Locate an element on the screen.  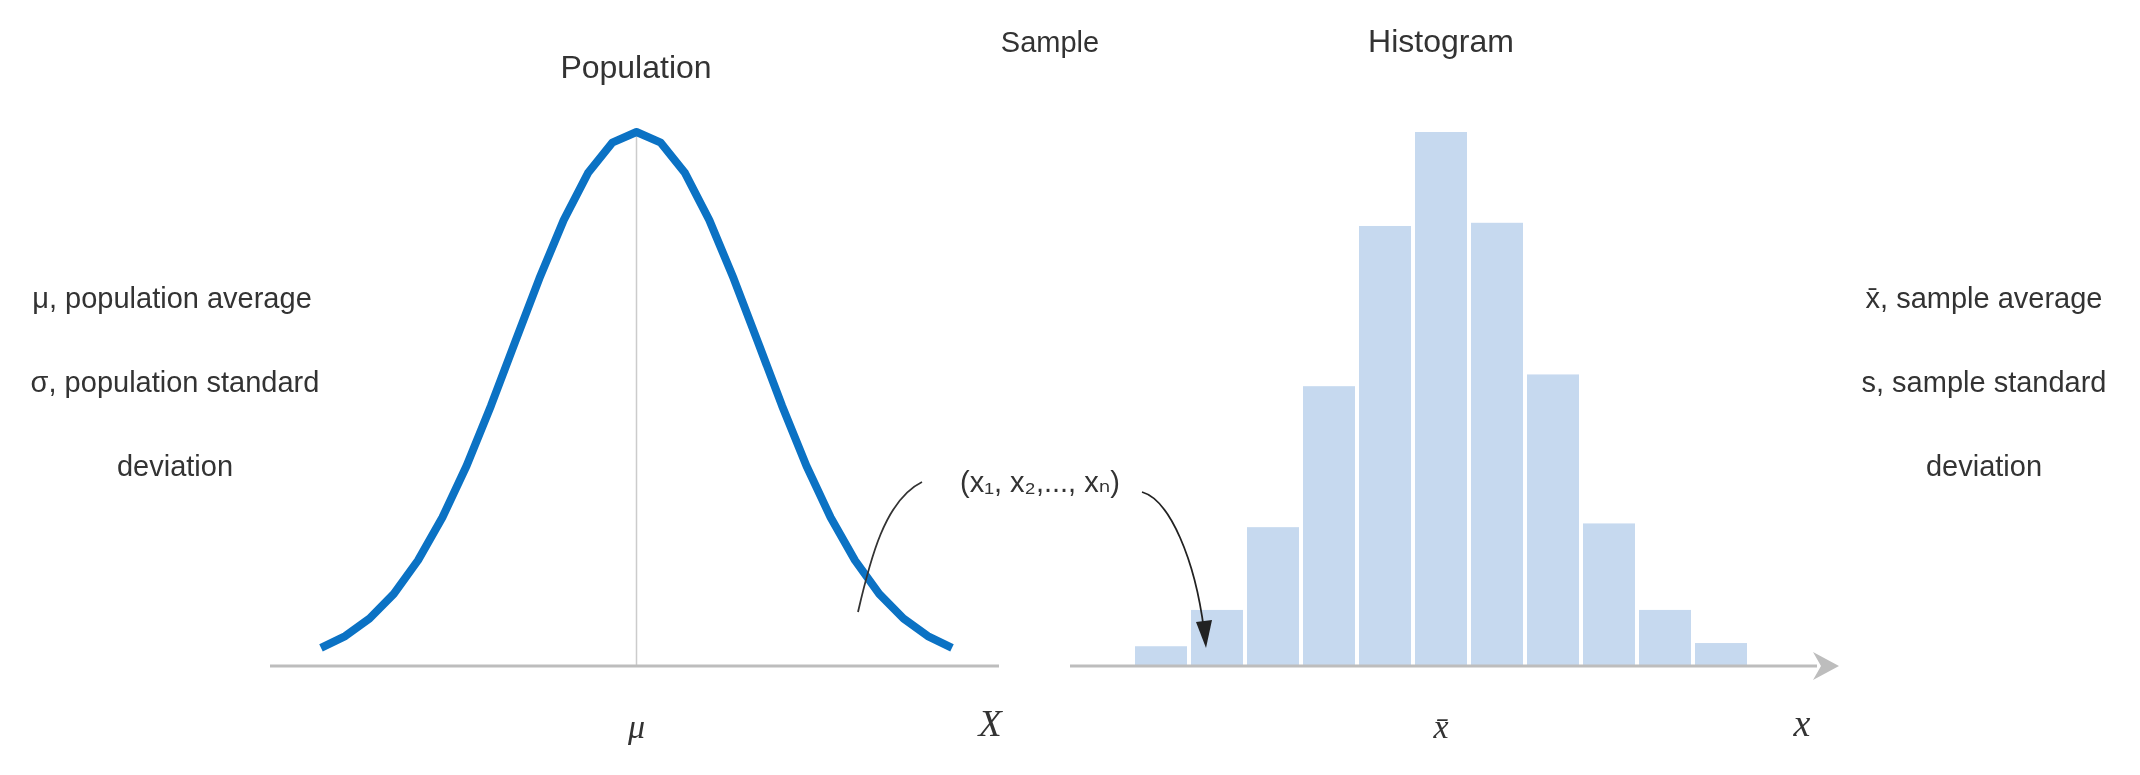
annotation: (x₁, x₂,..., xₙ) is located at coordinates (1040, 482).